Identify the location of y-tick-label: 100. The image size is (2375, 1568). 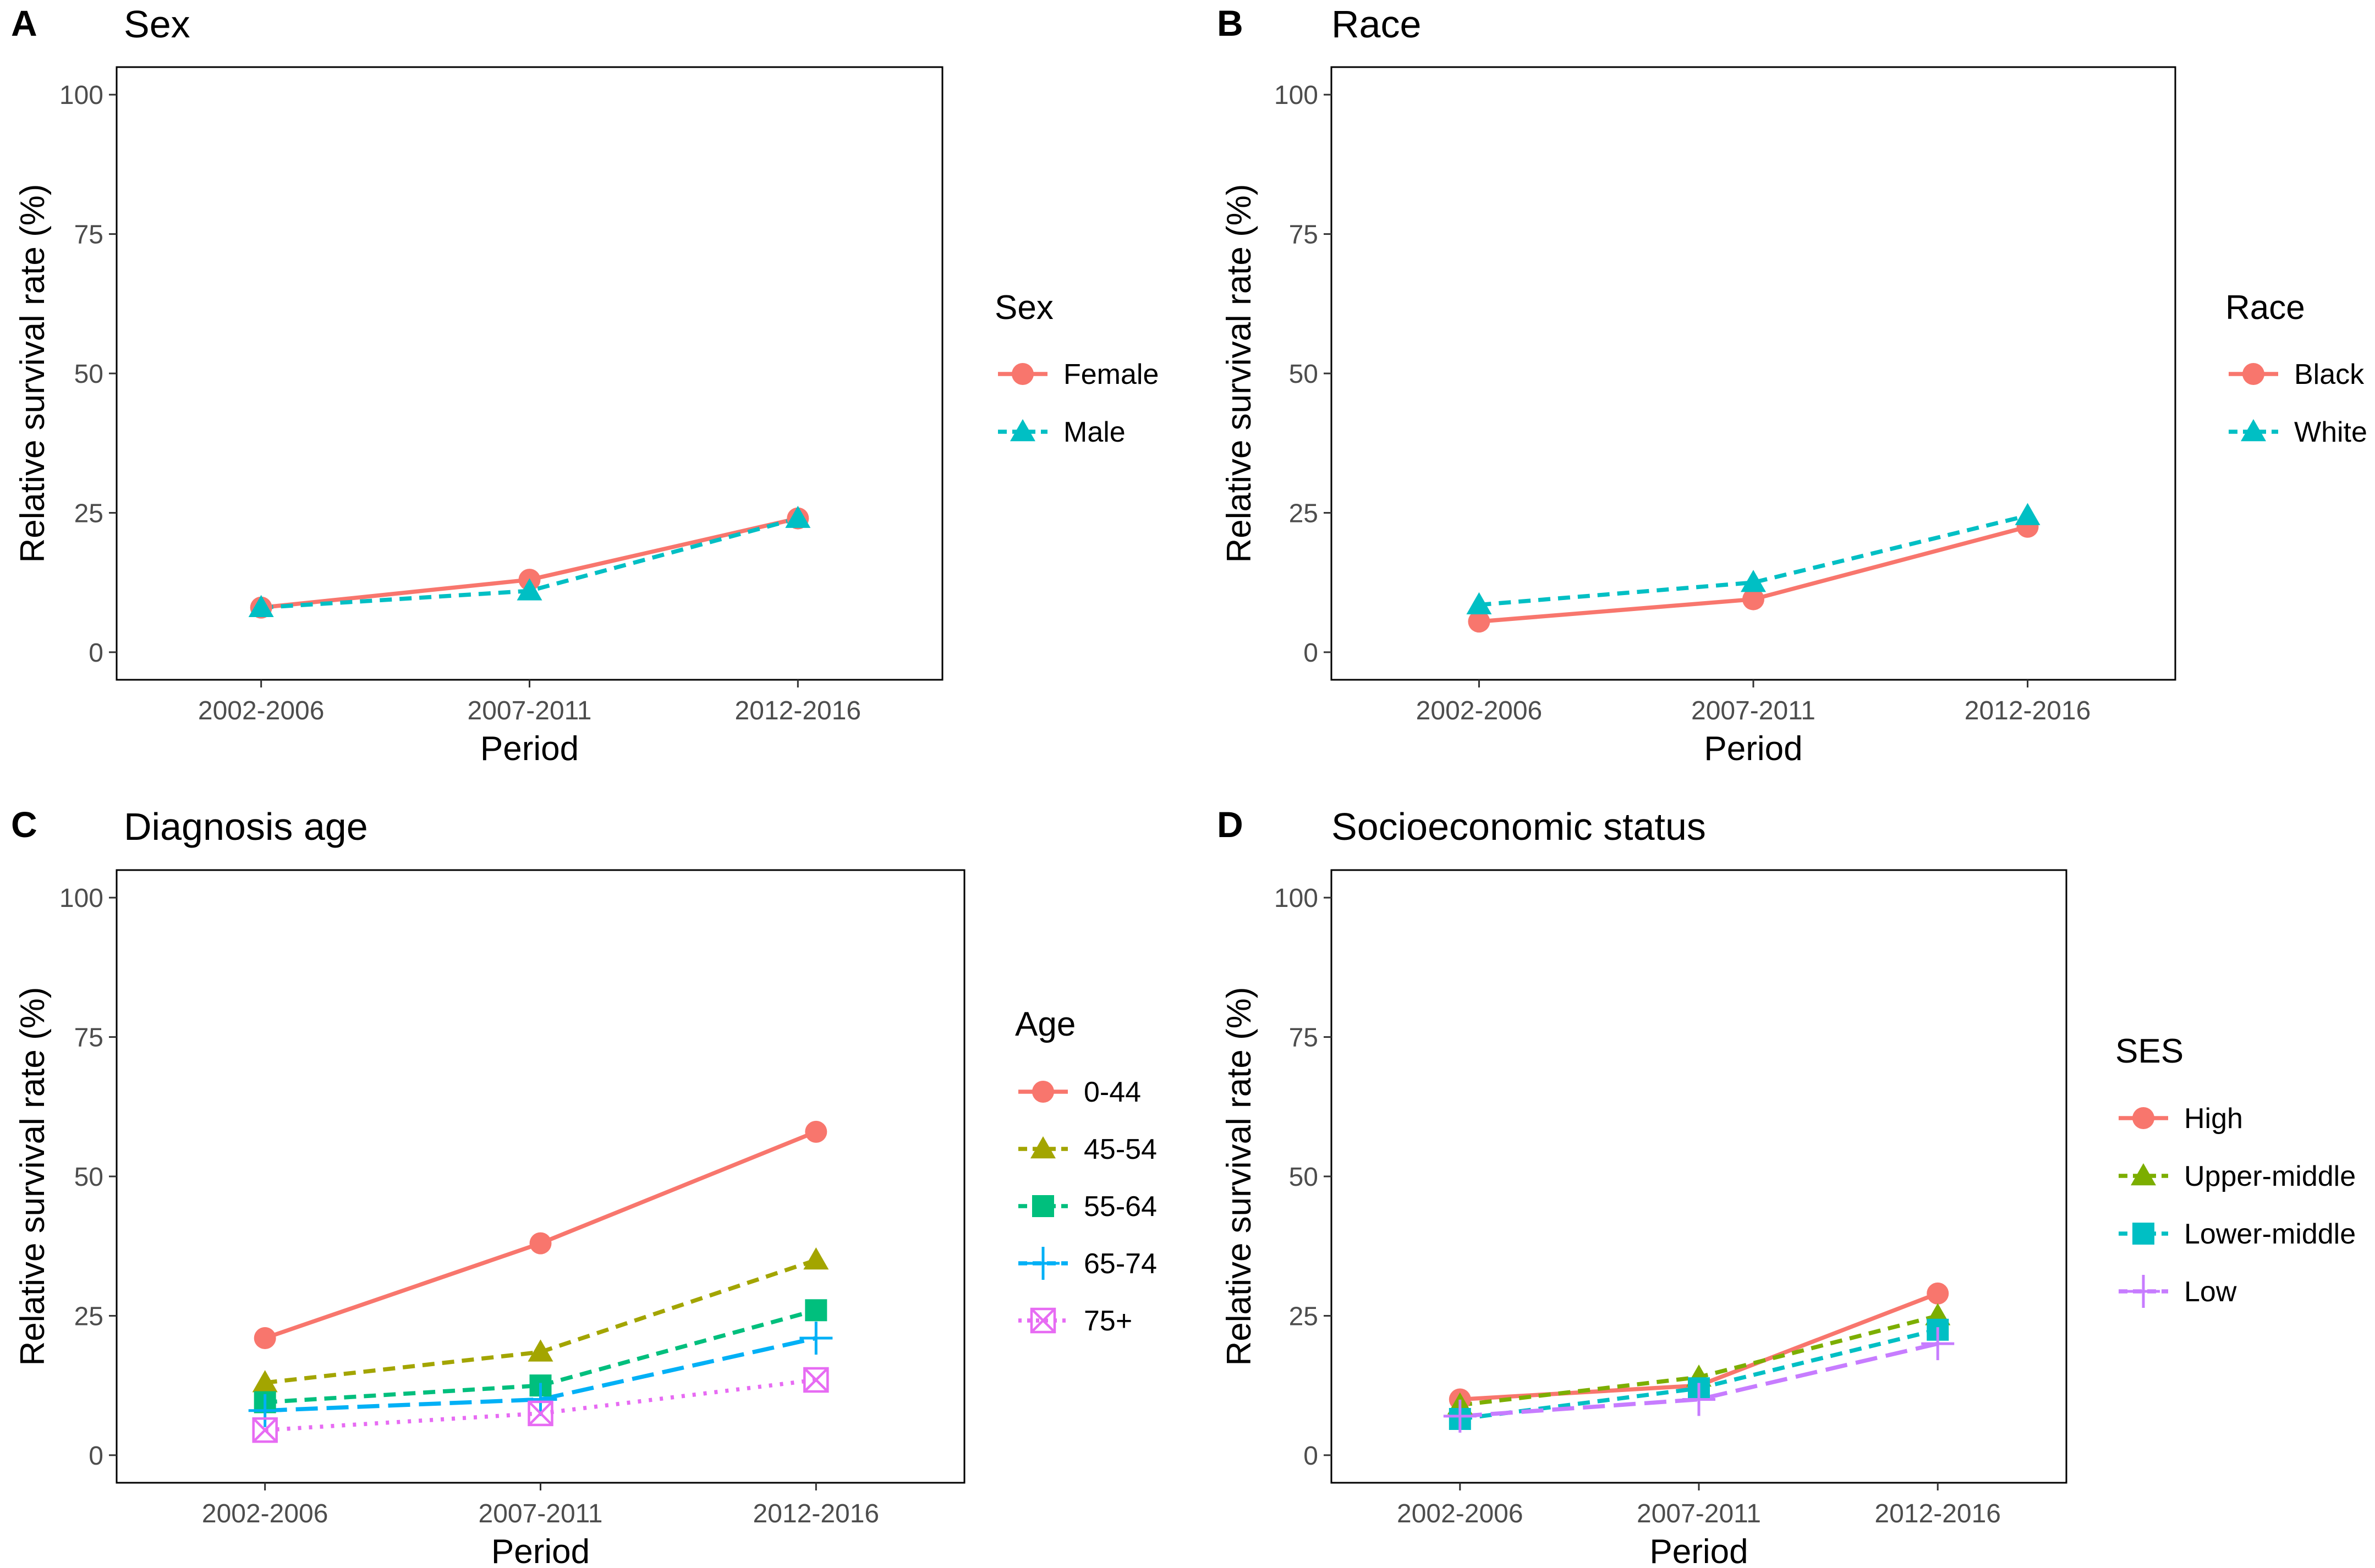
(1296, 96).